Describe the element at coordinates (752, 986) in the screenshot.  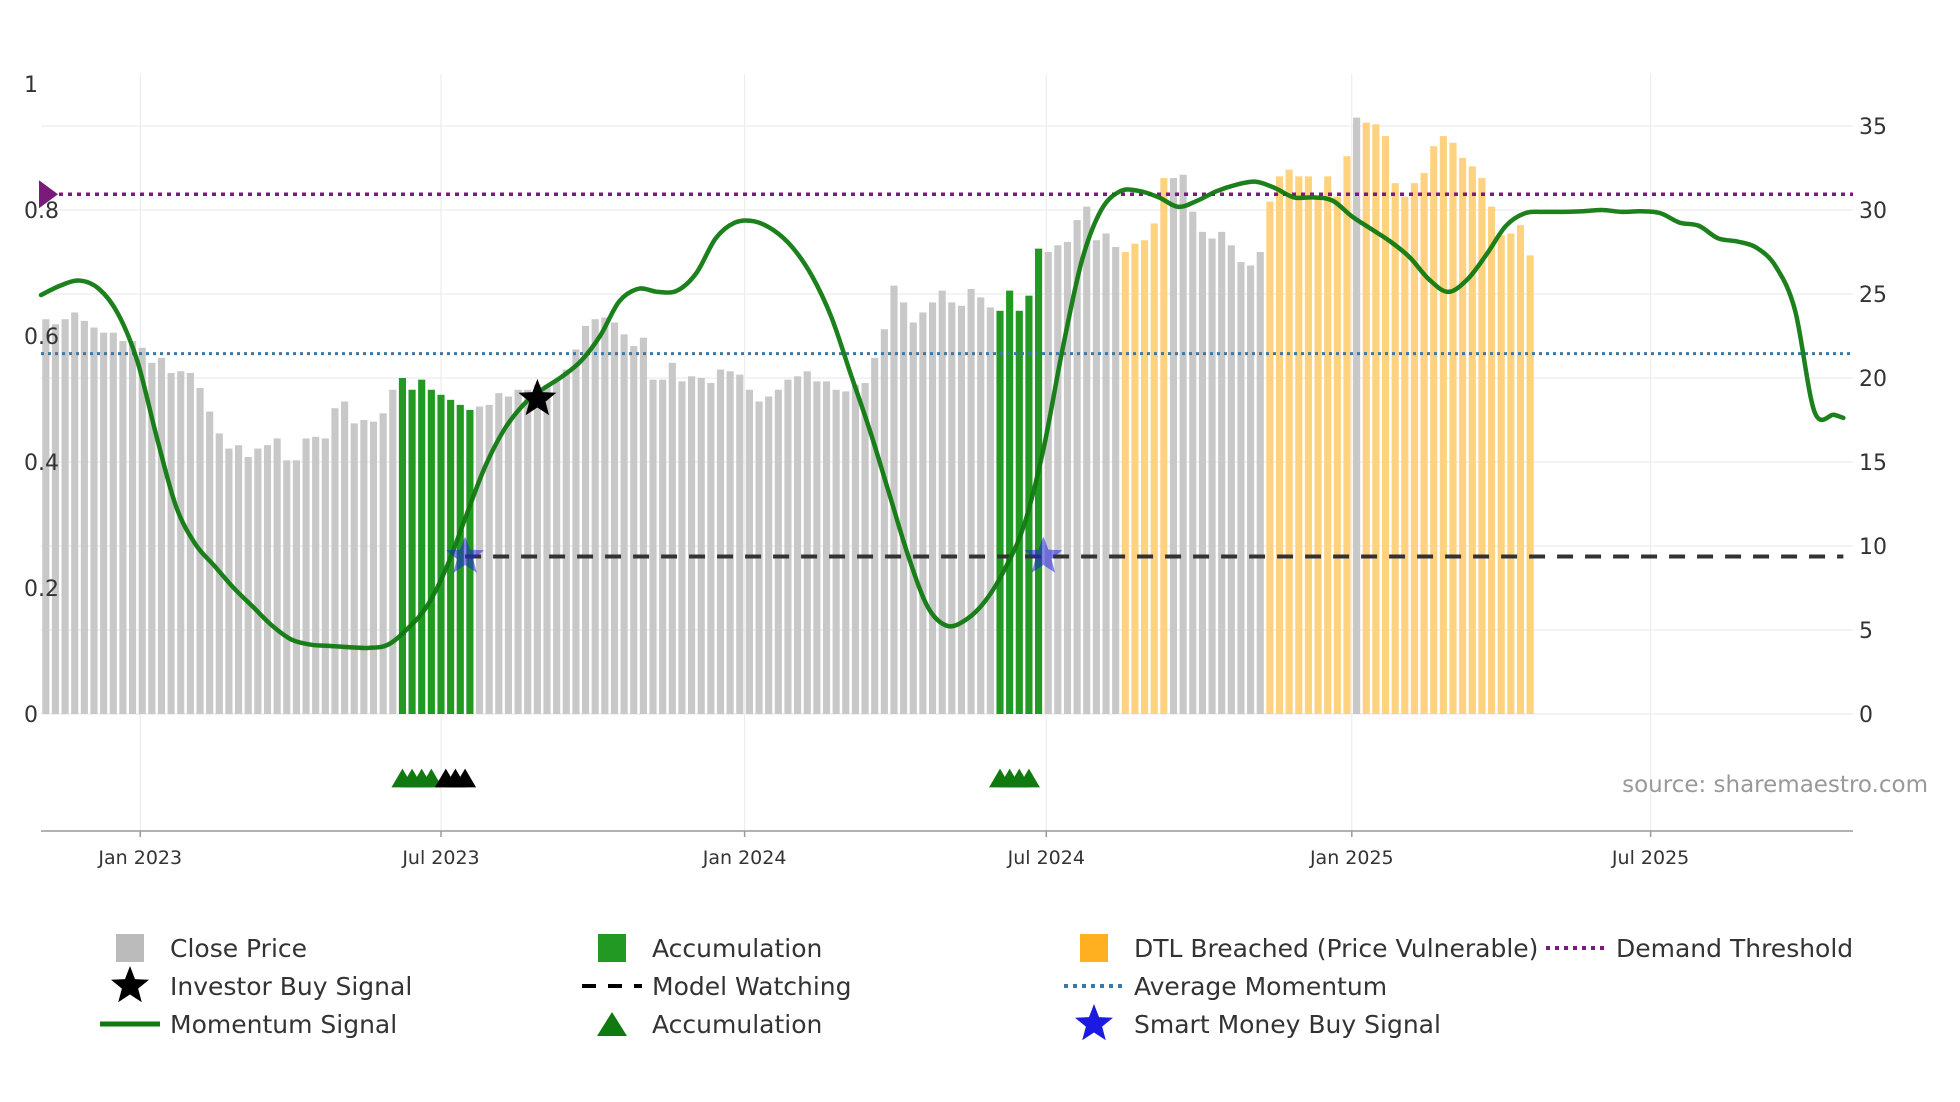
I see `legend-label: Model Watching` at that location.